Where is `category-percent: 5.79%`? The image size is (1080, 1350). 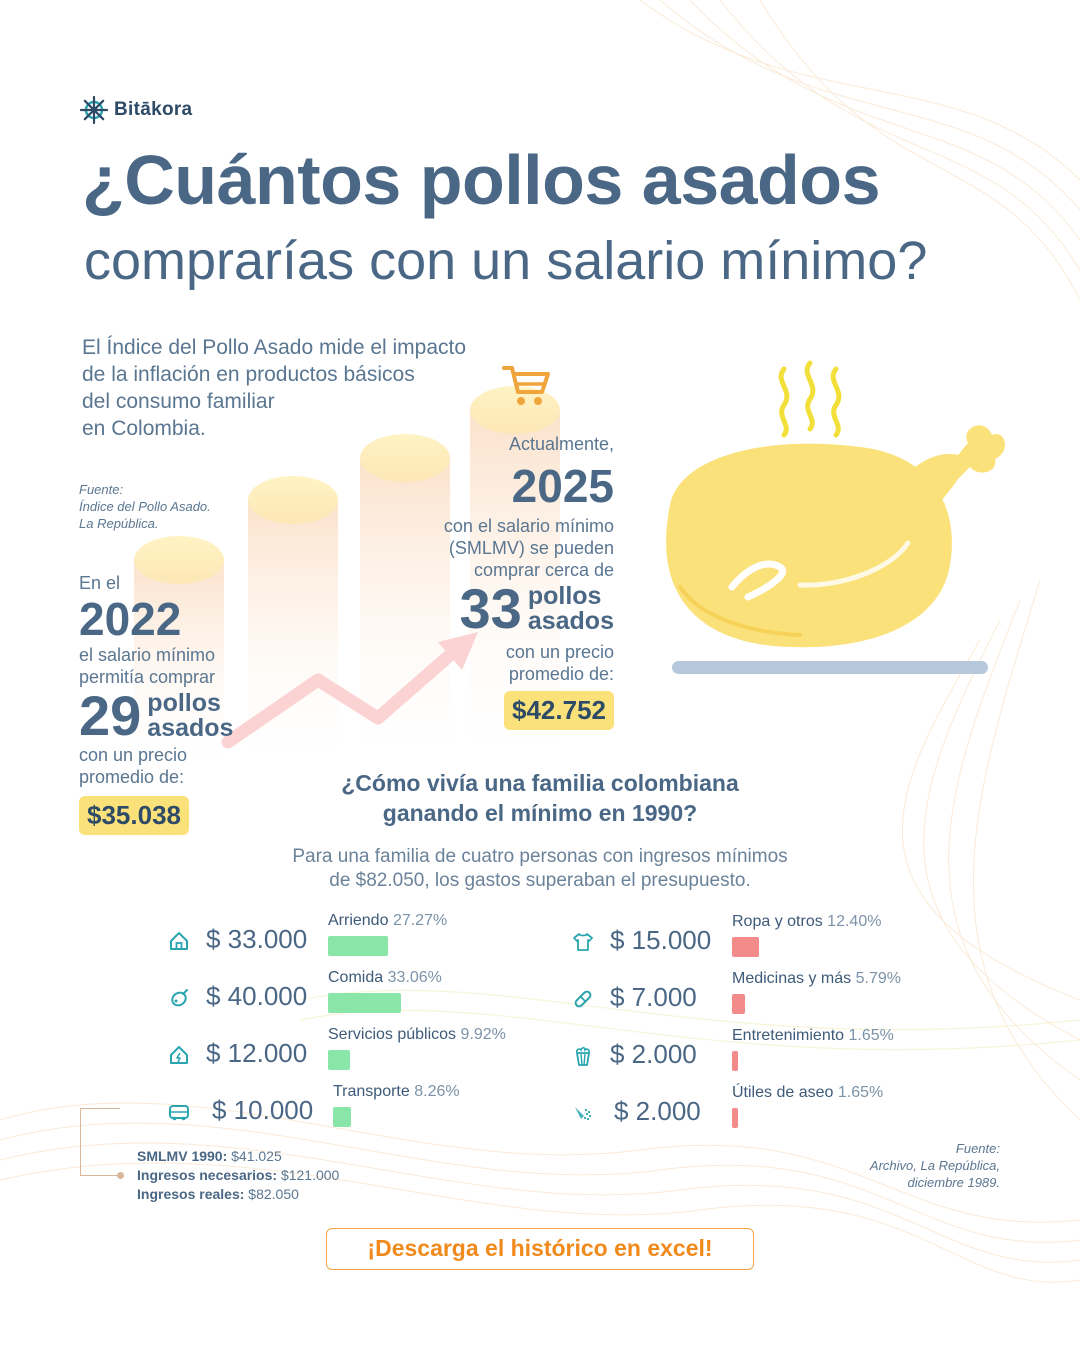 category-percent: 5.79% is located at coordinates (878, 978).